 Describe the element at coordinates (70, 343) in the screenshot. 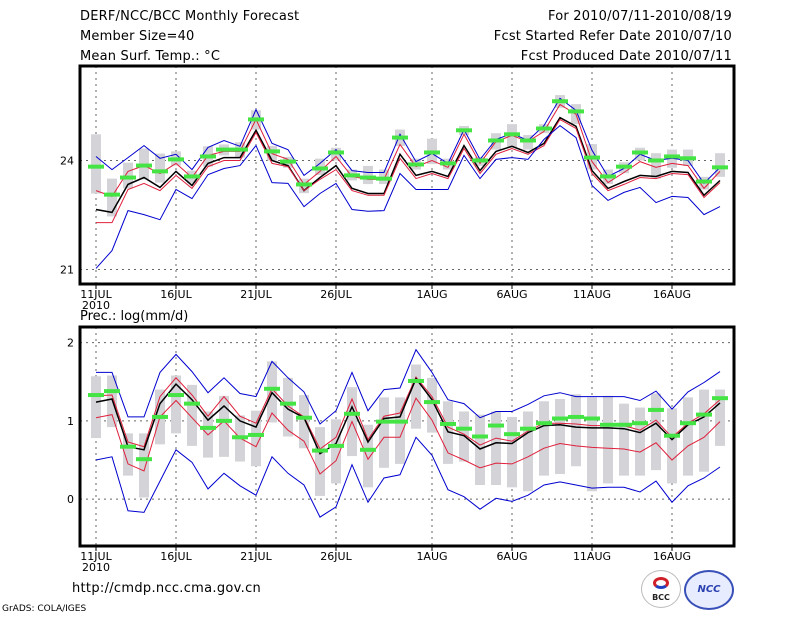

I see `y-tick-label: 2` at that location.